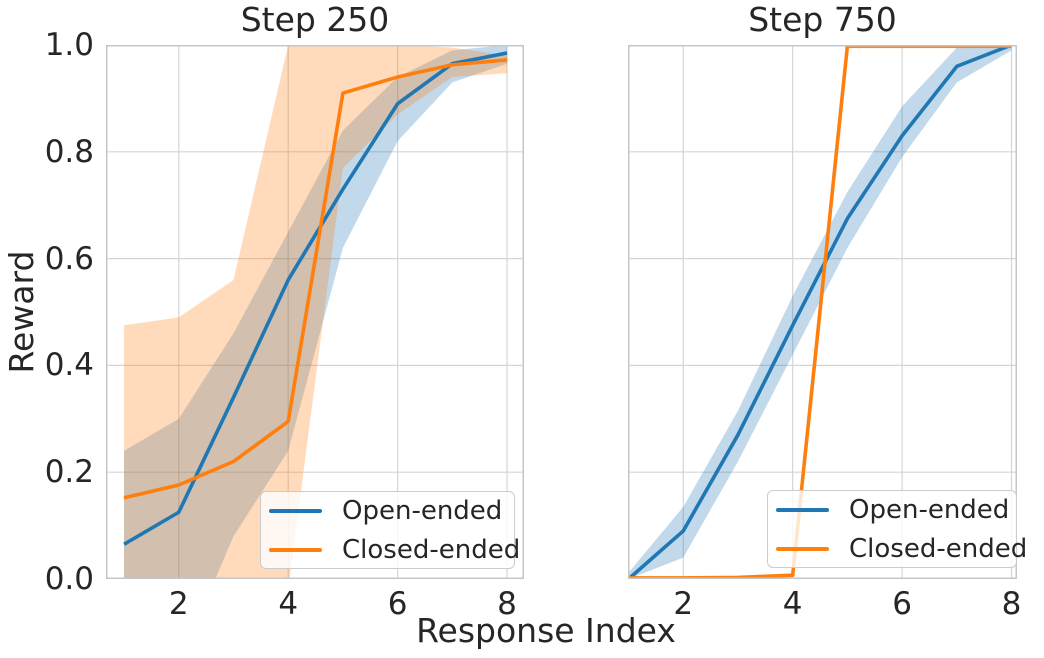  What do you see at coordinates (390, 530) in the screenshot?
I see `legend-step-250: Open-ended Closed-ended` at bounding box center [390, 530].